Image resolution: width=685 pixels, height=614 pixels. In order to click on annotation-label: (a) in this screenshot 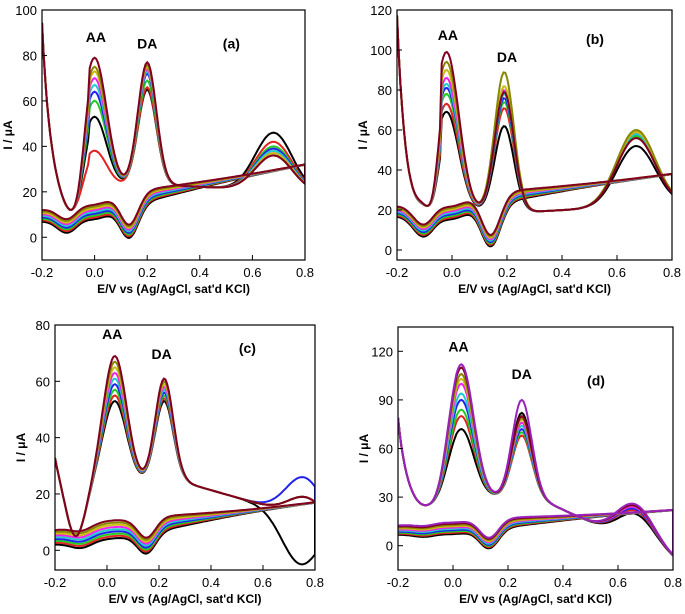, I will do `click(231, 44)`.